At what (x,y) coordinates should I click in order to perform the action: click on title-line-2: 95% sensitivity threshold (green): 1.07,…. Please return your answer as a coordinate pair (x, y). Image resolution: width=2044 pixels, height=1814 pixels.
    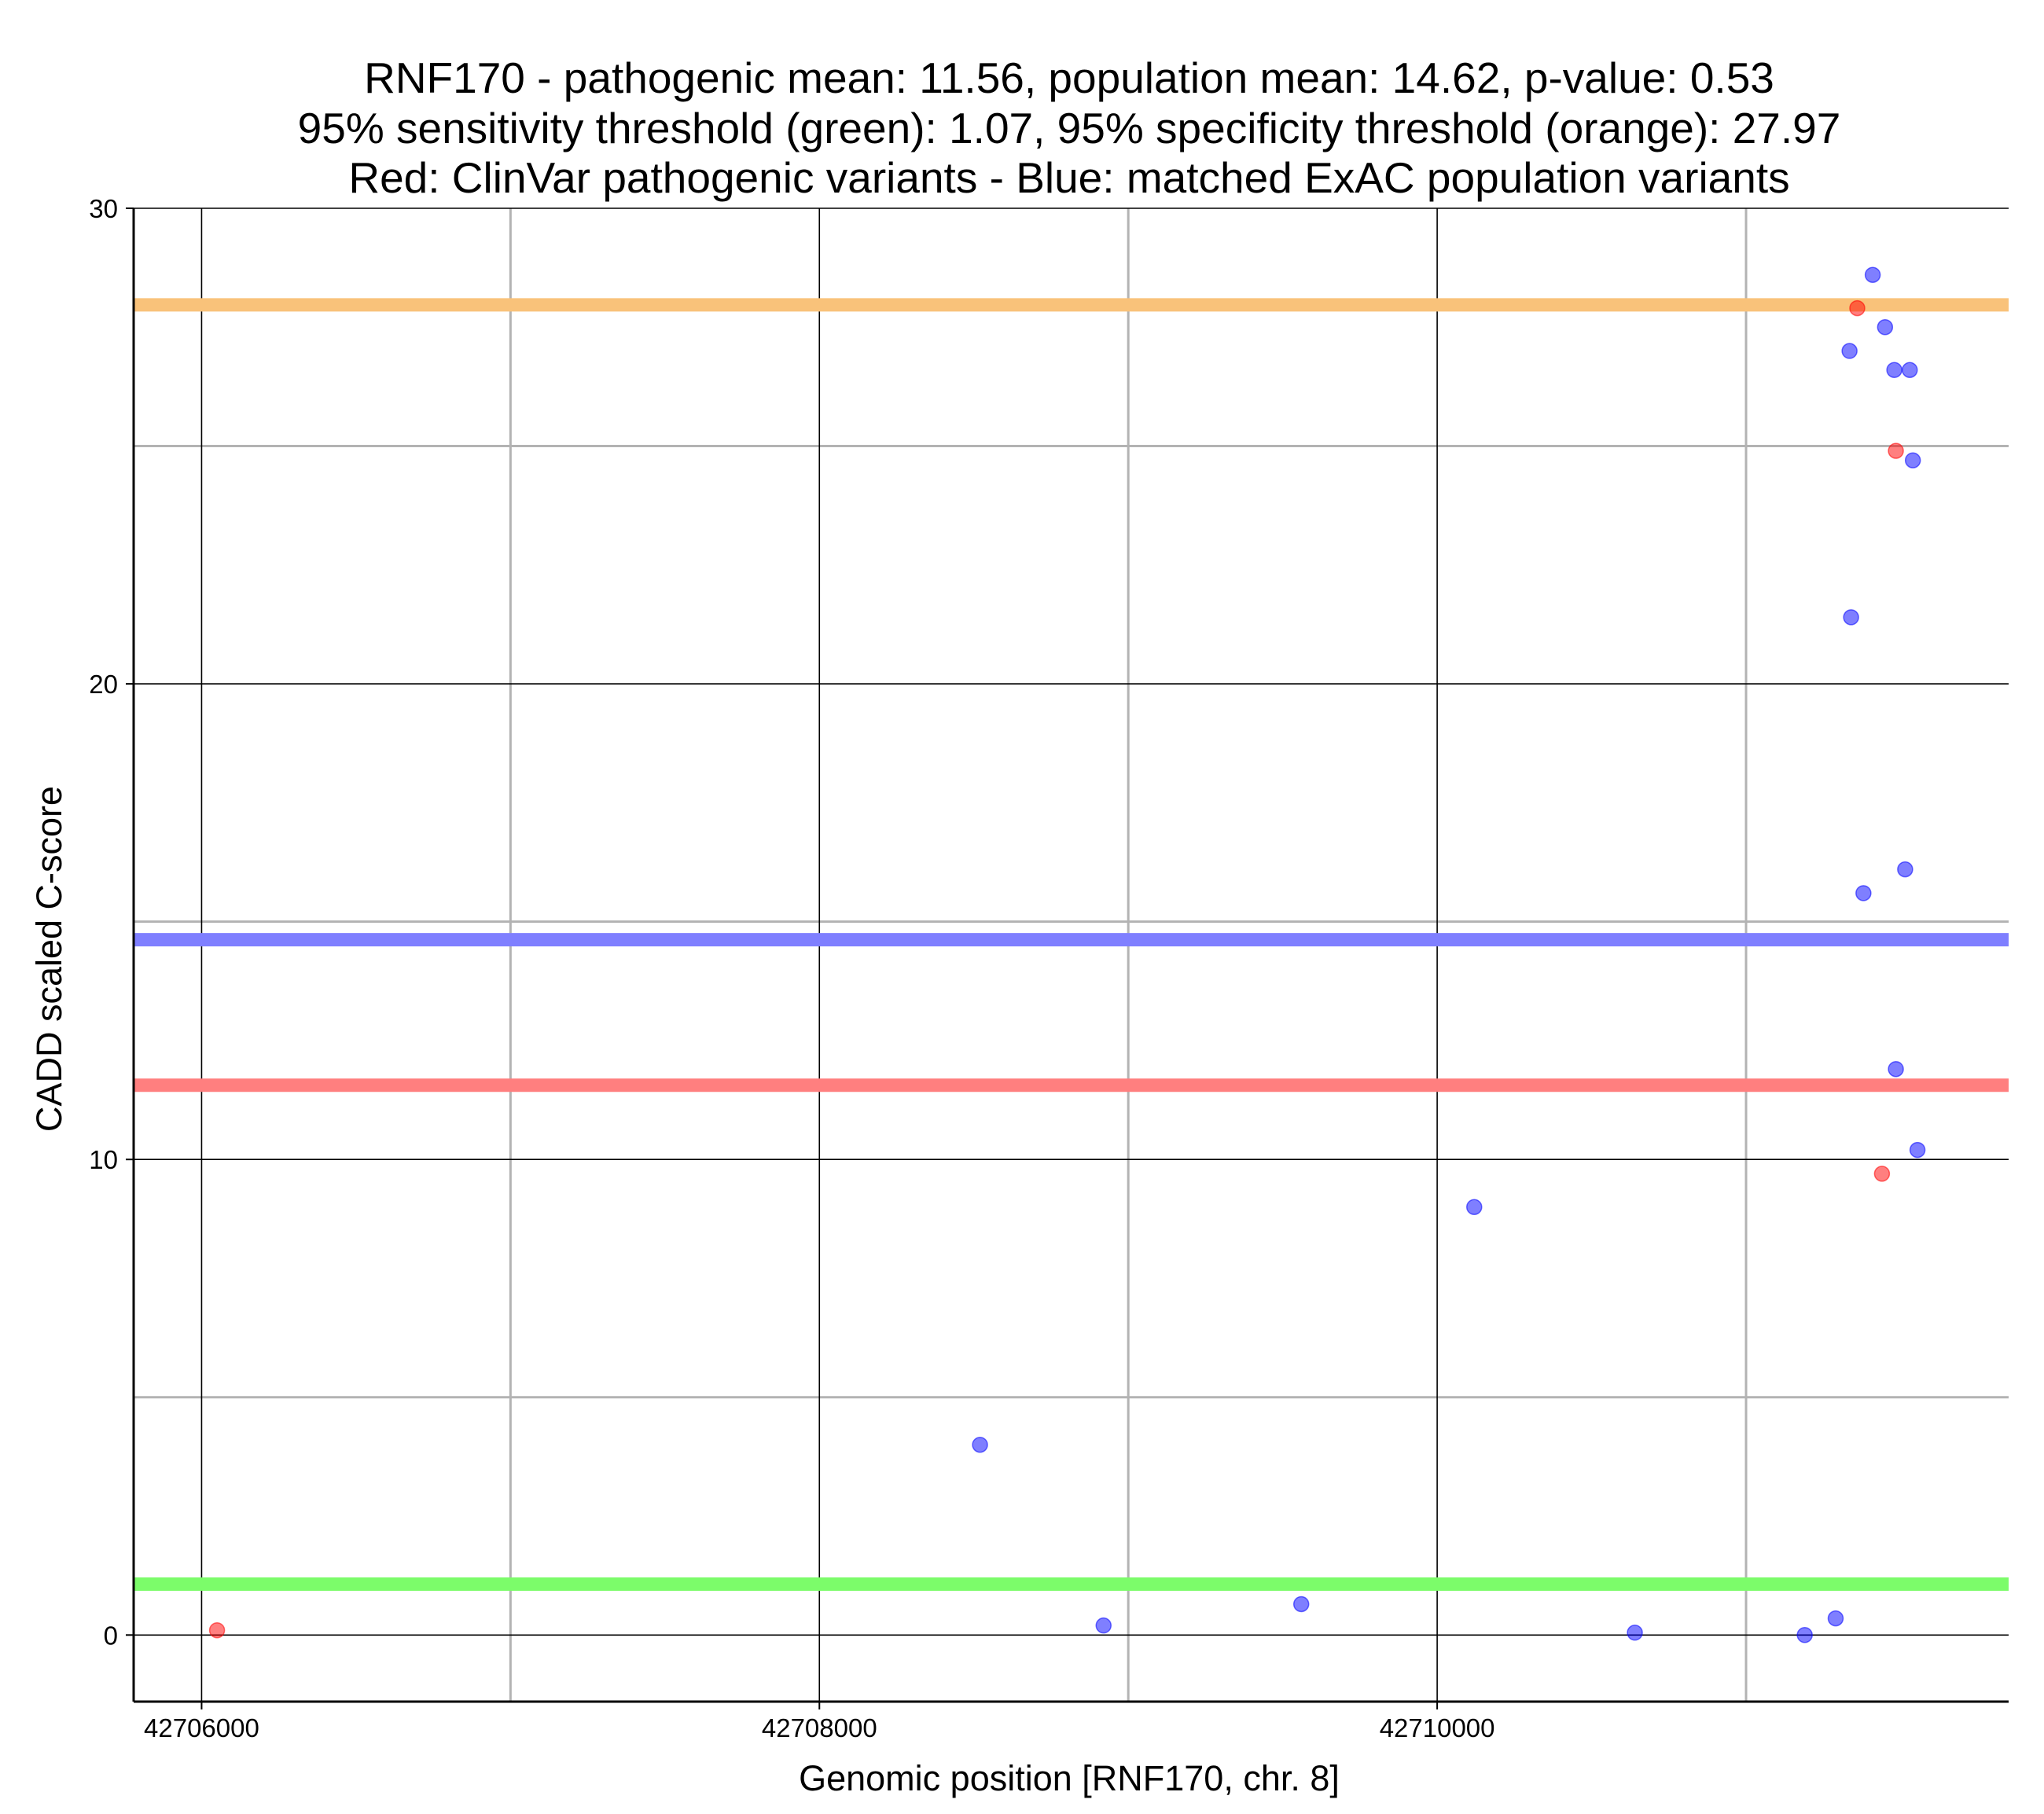
    Looking at the image, I should click on (1069, 128).